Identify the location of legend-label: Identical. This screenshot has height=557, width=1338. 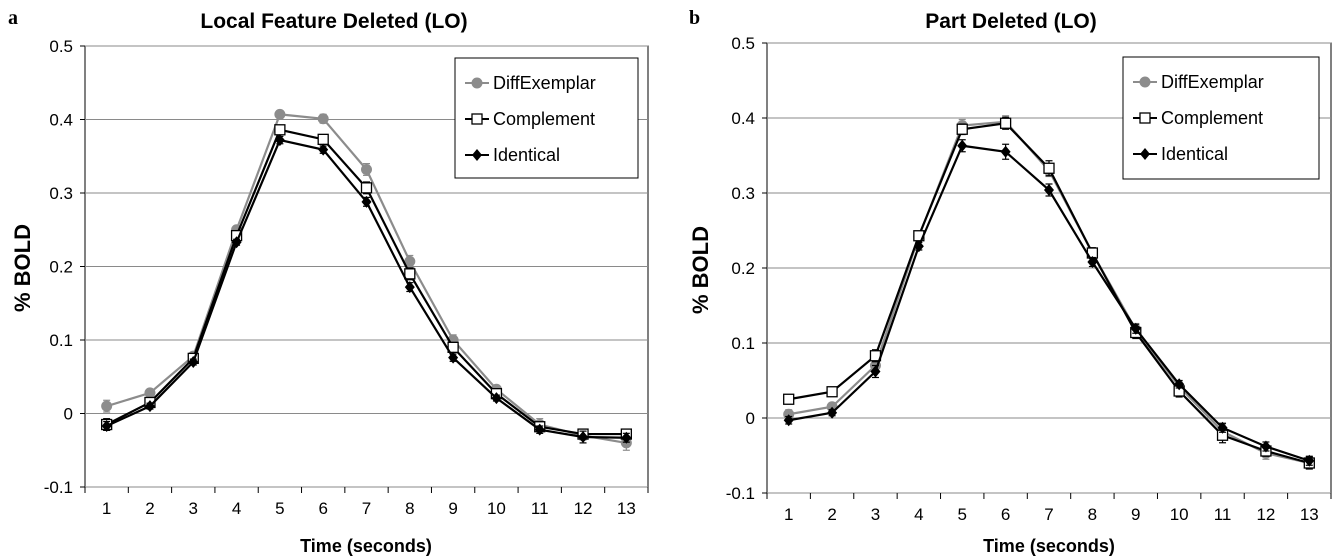
(1194, 154).